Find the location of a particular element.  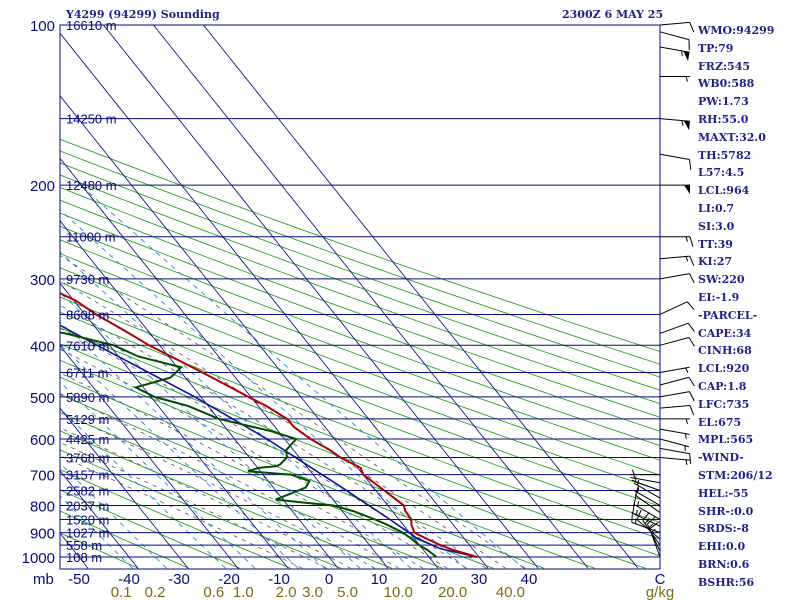

height-label: 2582 m is located at coordinates (87, 491).